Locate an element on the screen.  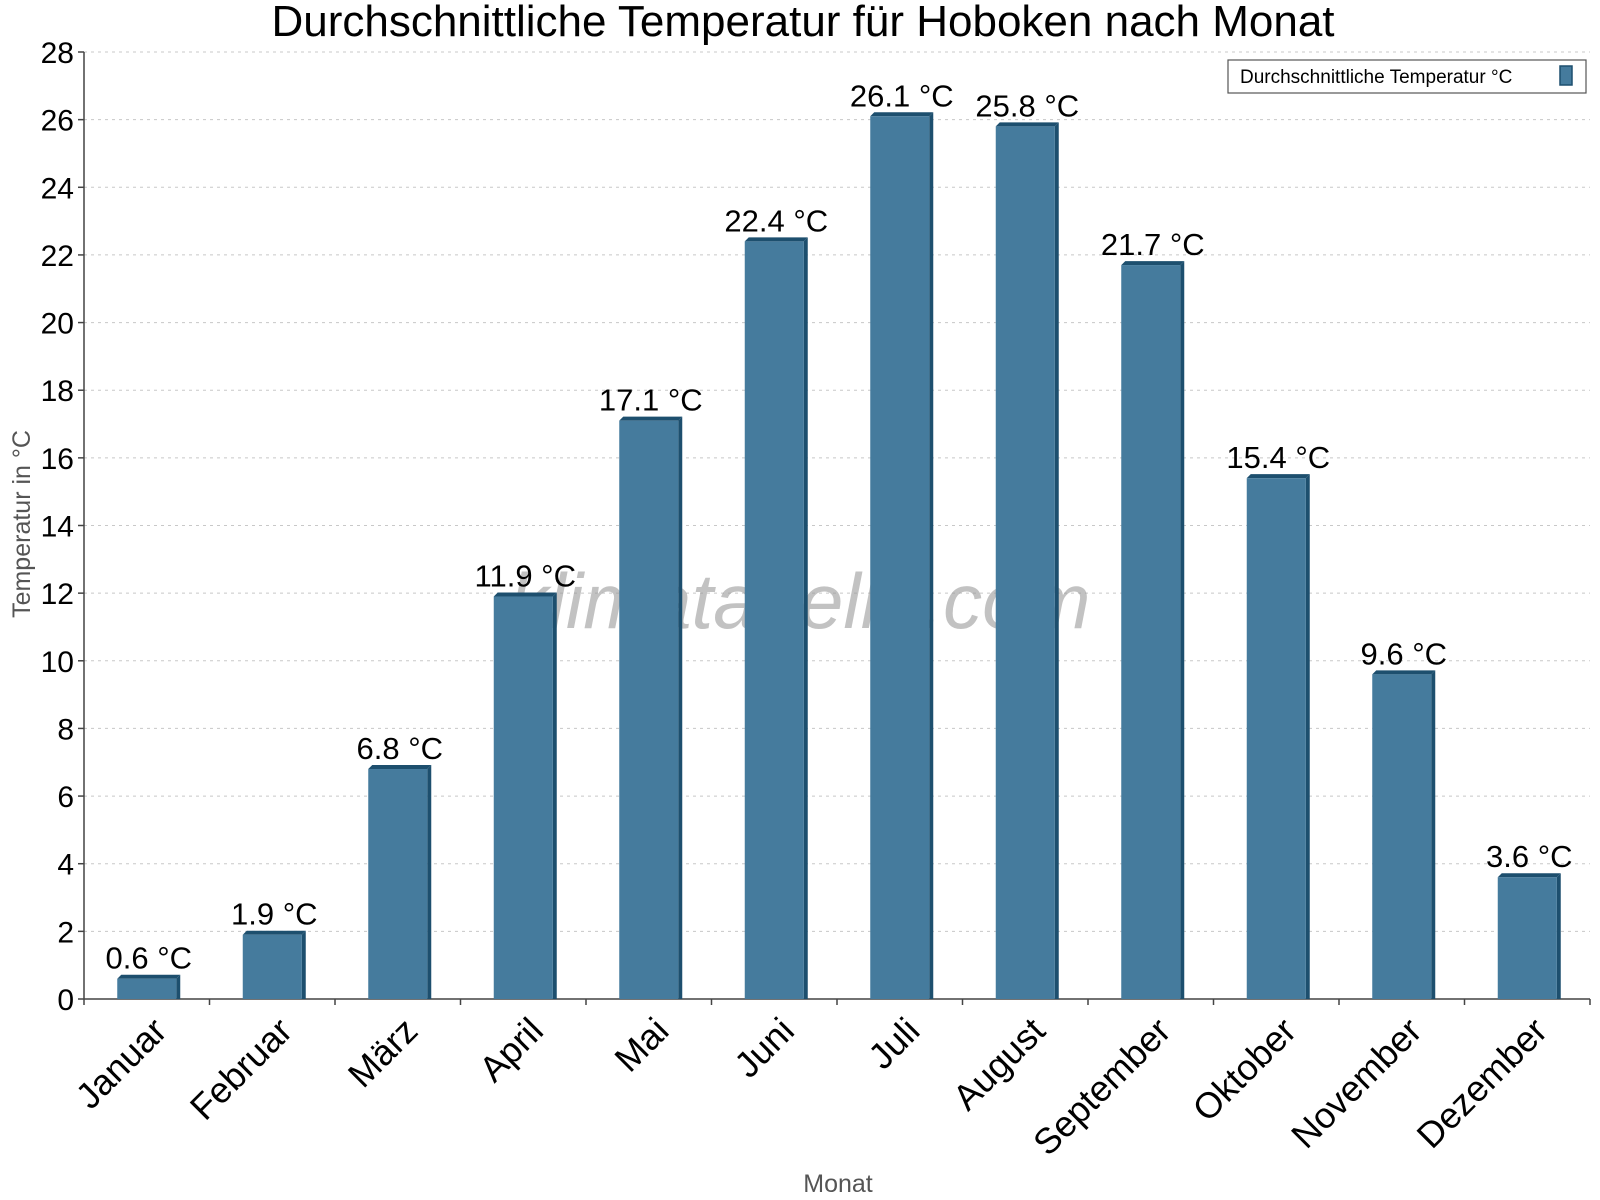
y-tick-label: 16 is located at coordinates (57, 459).